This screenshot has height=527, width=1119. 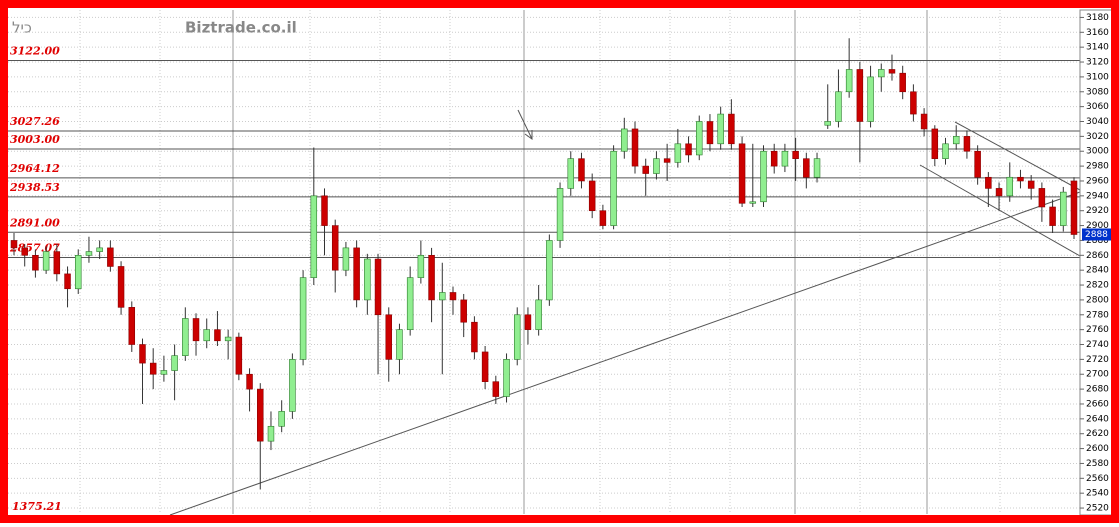 I want to click on level-label: 2891.00, so click(x=34, y=222).